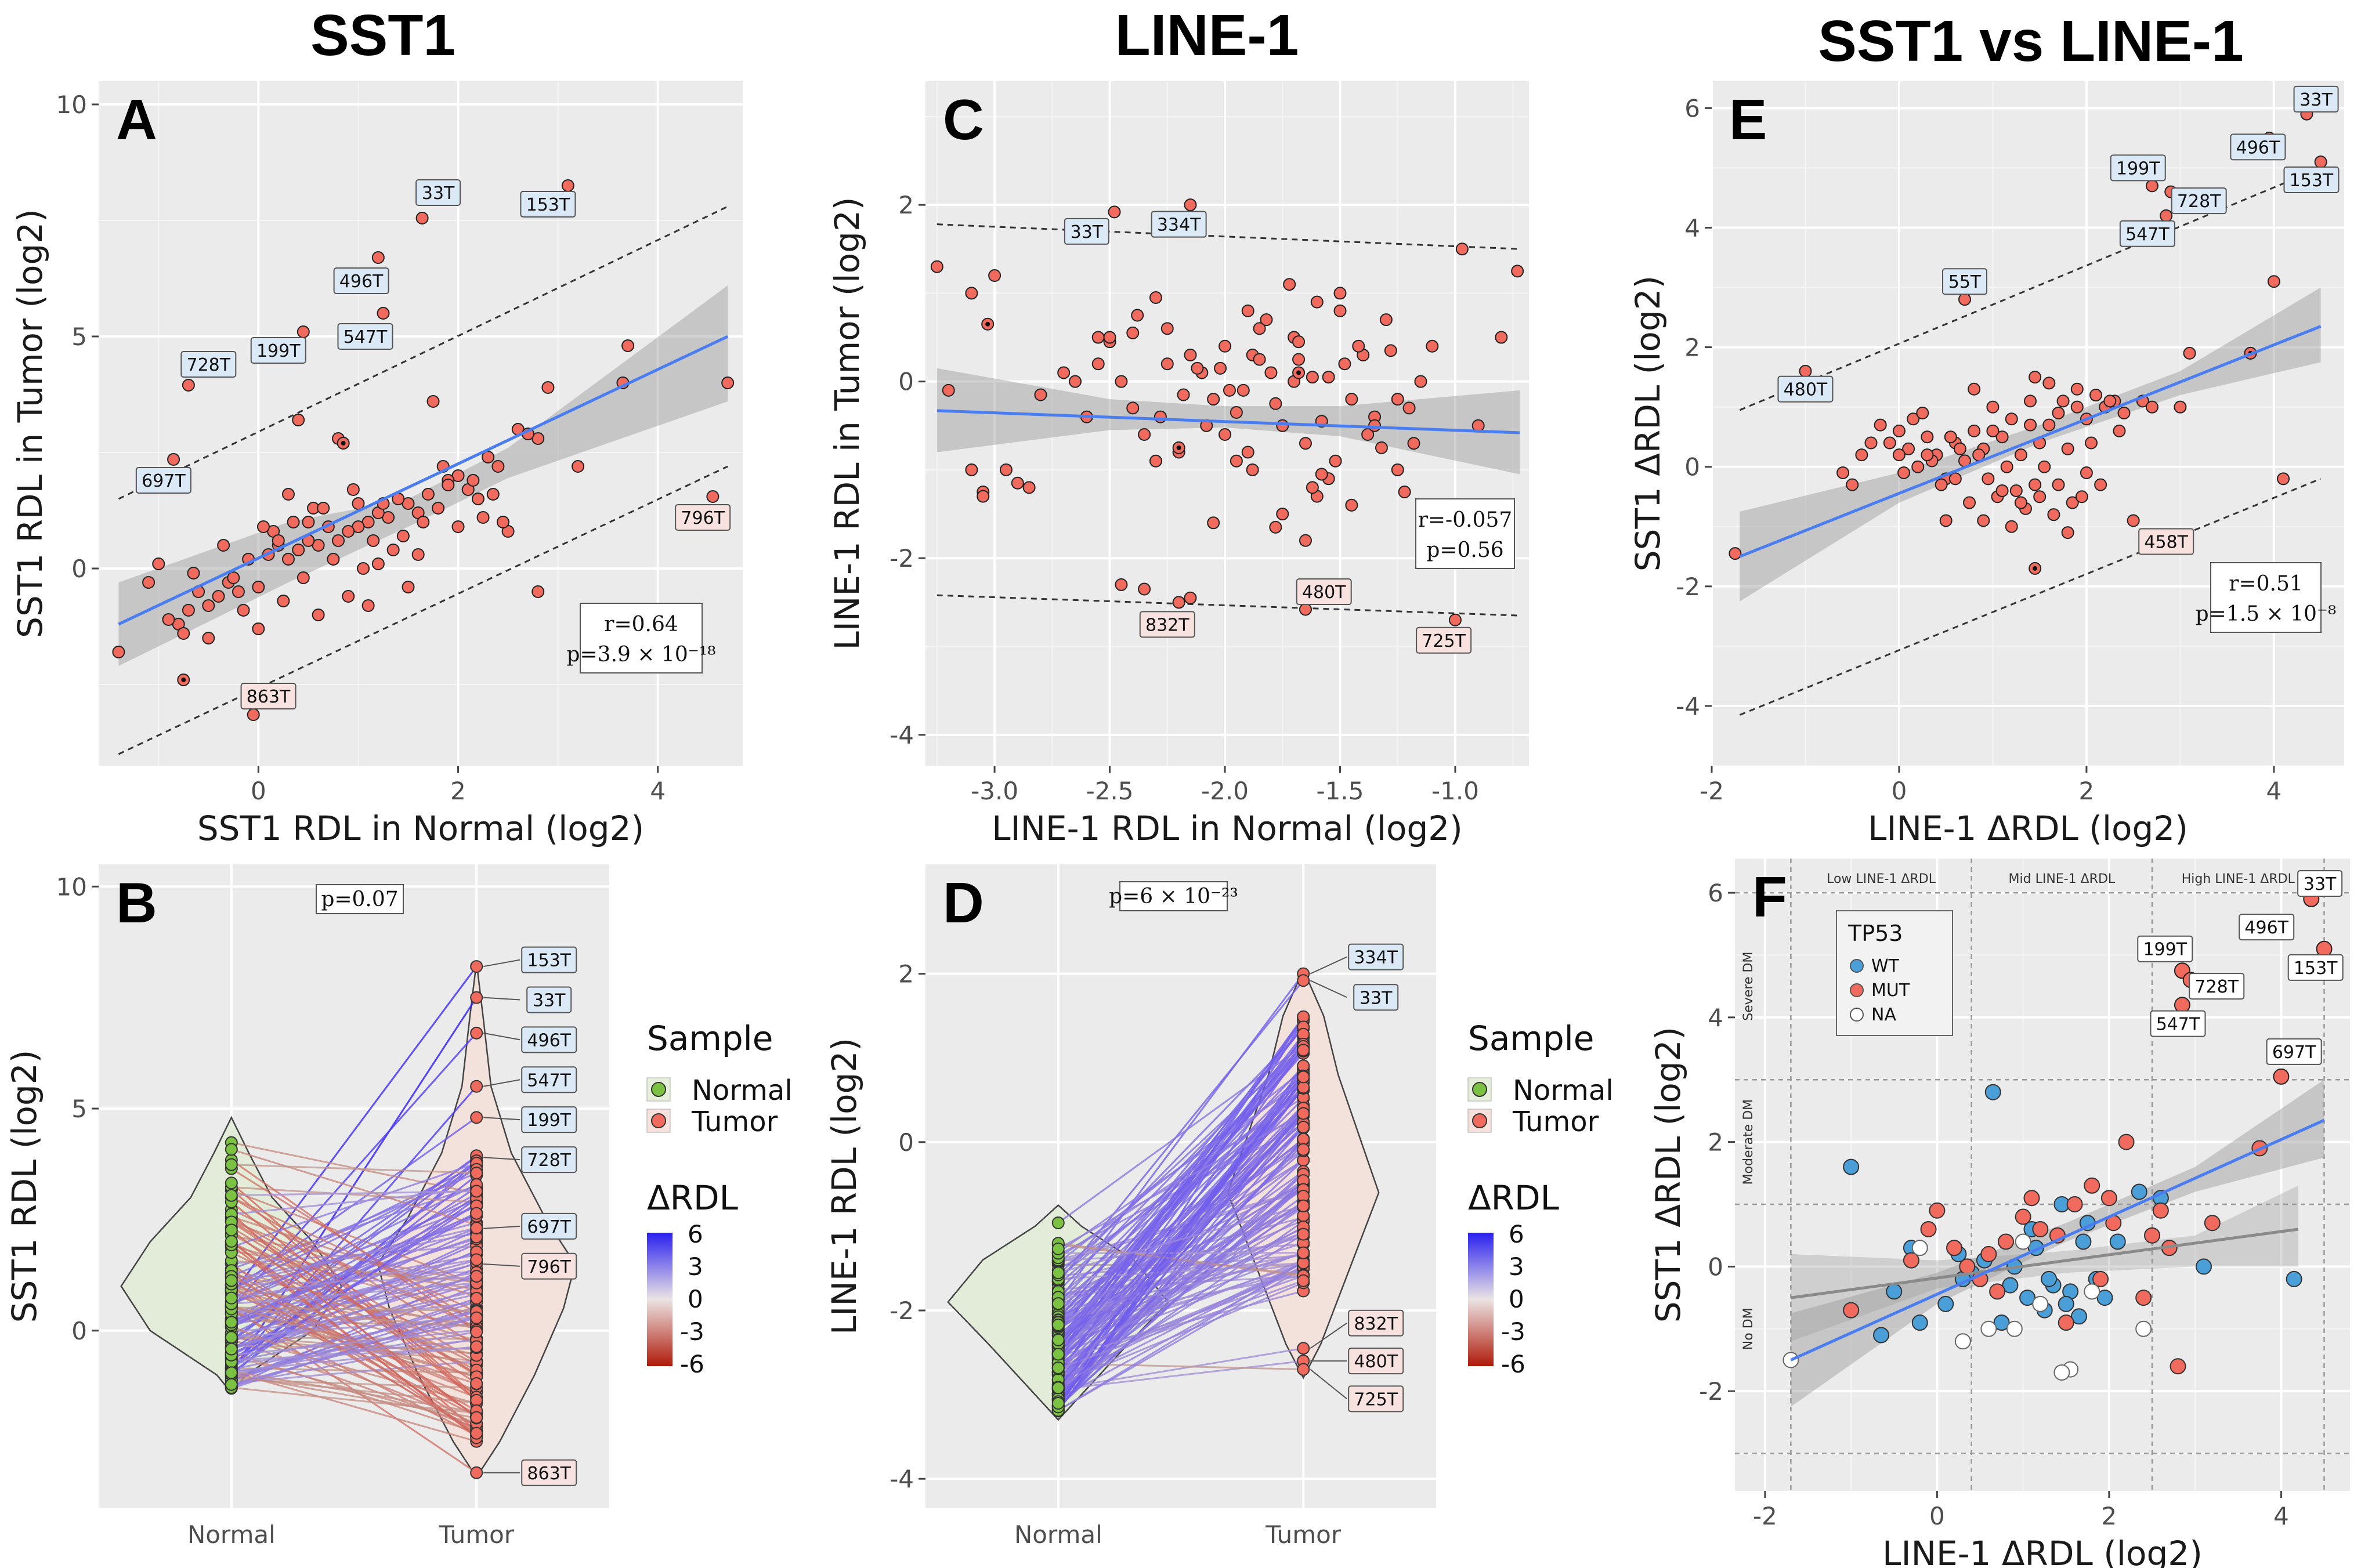 This screenshot has width=2361, height=1568. Describe the element at coordinates (1376, 1324) in the screenshot. I see `sample-label-text: 832T` at that location.